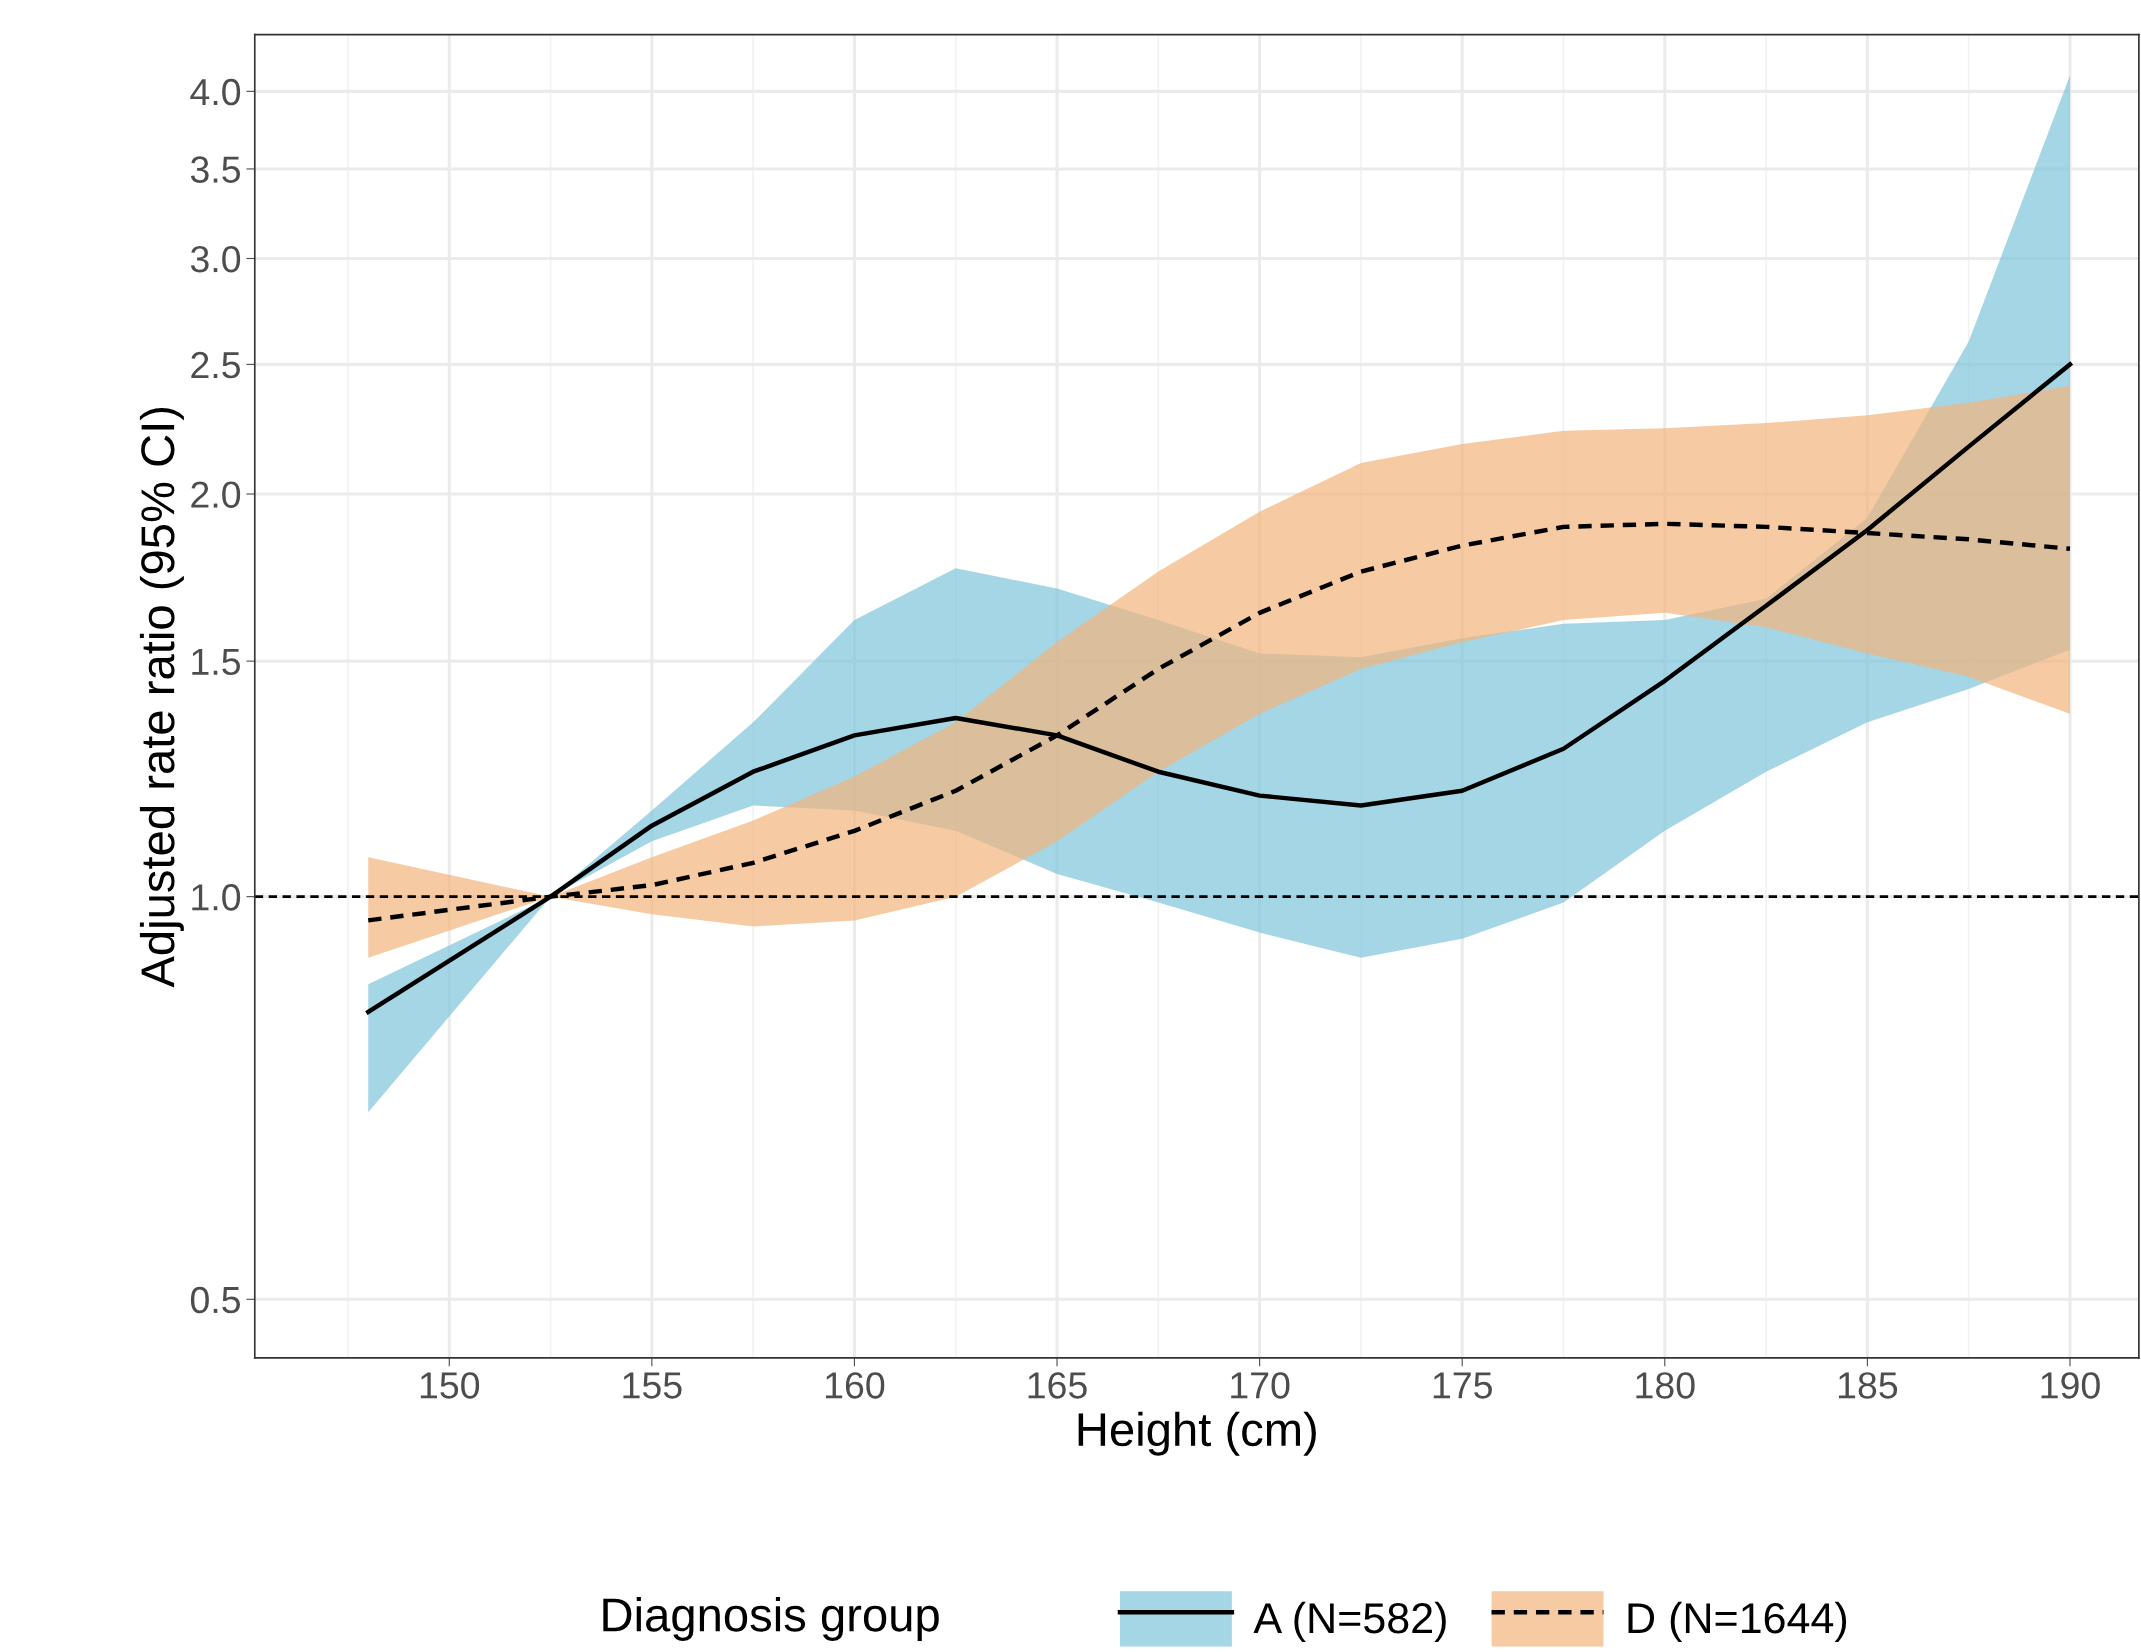 The width and height of the screenshot is (2141, 1652). What do you see at coordinates (216, 662) in the screenshot?
I see `y-tick-label: 1.5` at bounding box center [216, 662].